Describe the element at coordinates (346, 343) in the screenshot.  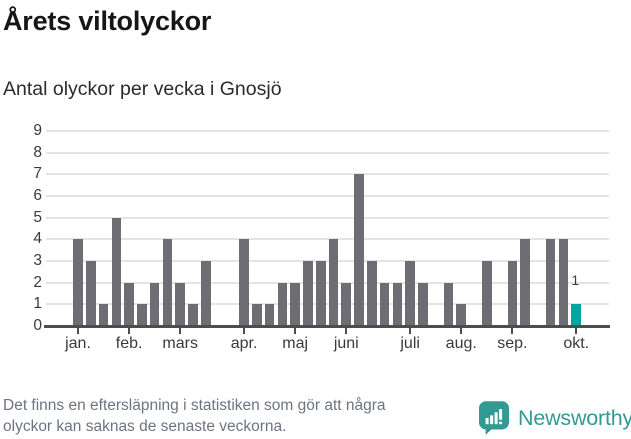
I see `x-axis-label-juni: juni` at that location.